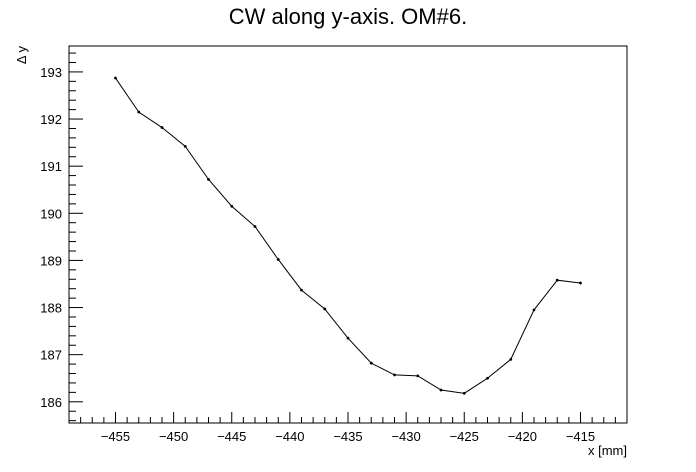 The width and height of the screenshot is (696, 472). Describe the element at coordinates (347, 436) in the screenshot. I see `x-tick-label: −435` at that location.